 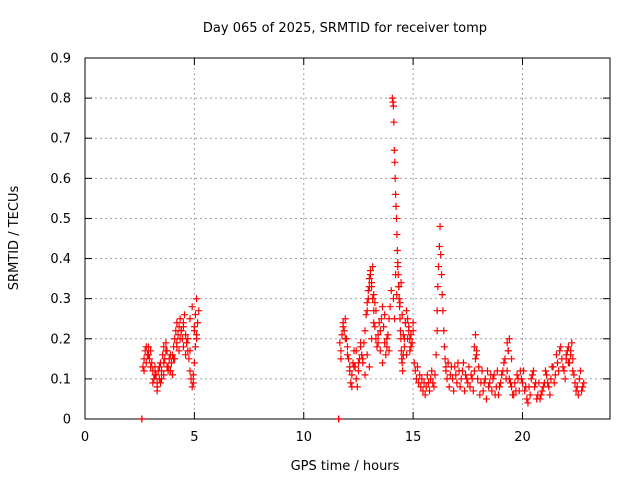 What do you see at coordinates (60, 219) in the screenshot?
I see `y-tick-label: 0.5` at bounding box center [60, 219].